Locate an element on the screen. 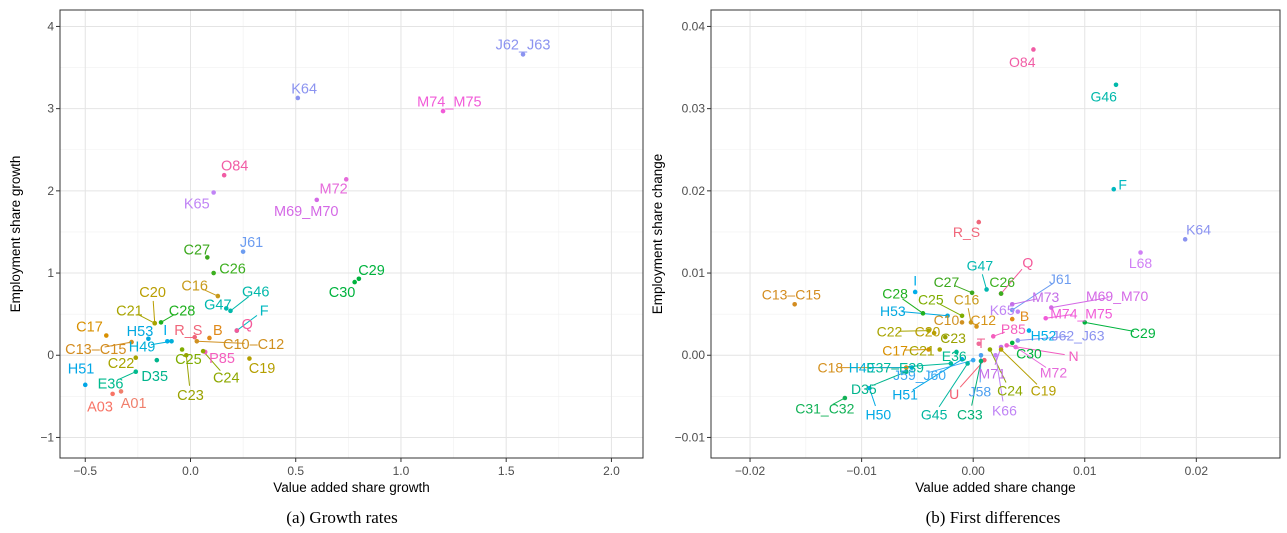  point-label: J59_J60 is located at coordinates (919, 375).